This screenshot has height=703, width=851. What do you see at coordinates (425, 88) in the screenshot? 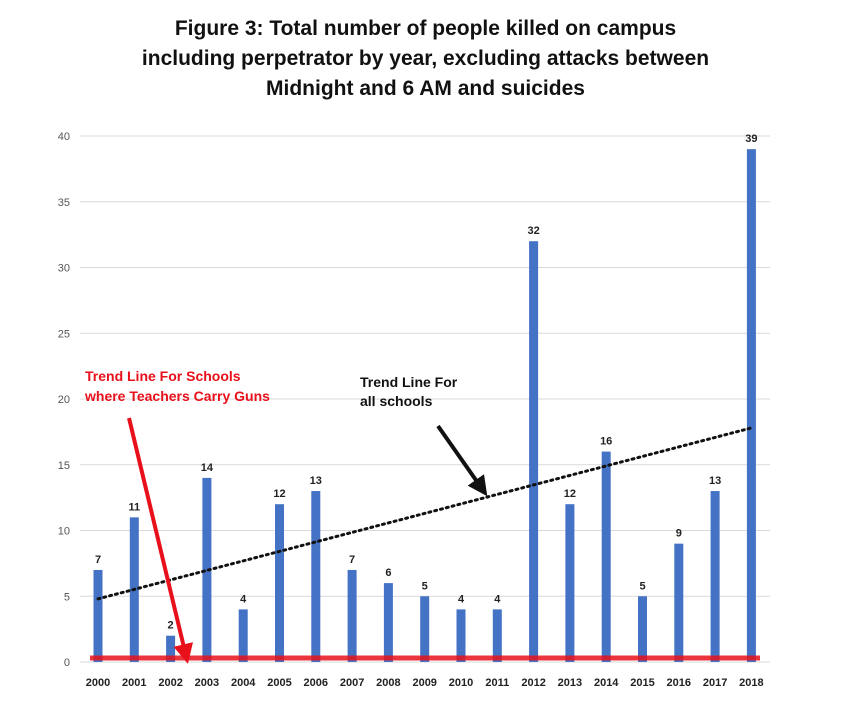
I see `chart-title-line-3: Midnight and 6 AM and suicides` at bounding box center [425, 88].